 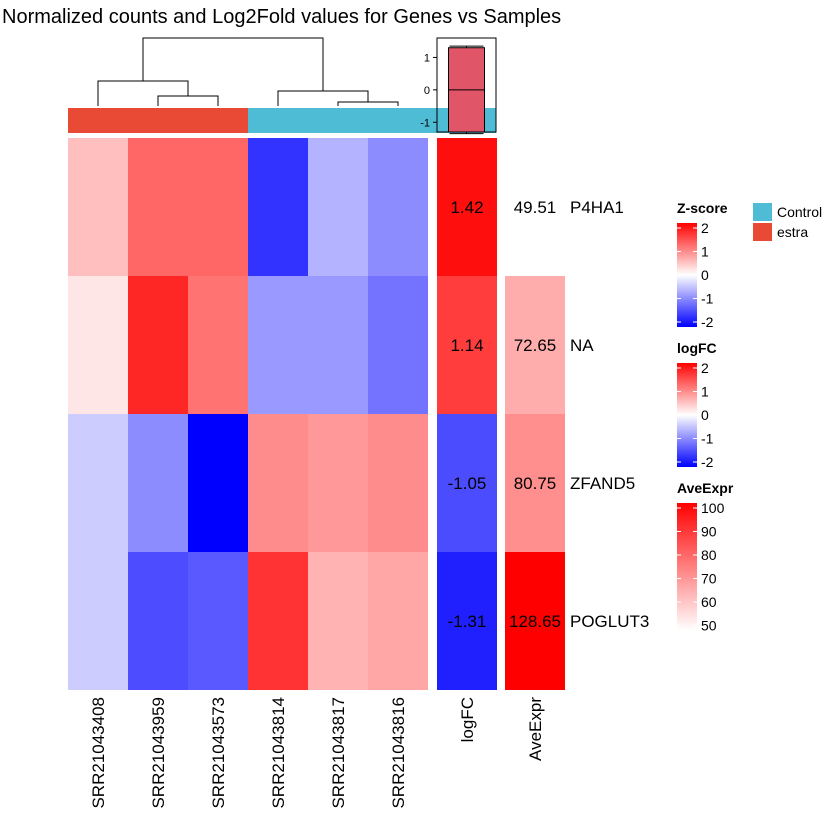 What do you see at coordinates (158, 753) in the screenshot?
I see `sample-label: SRR21043959` at bounding box center [158, 753].